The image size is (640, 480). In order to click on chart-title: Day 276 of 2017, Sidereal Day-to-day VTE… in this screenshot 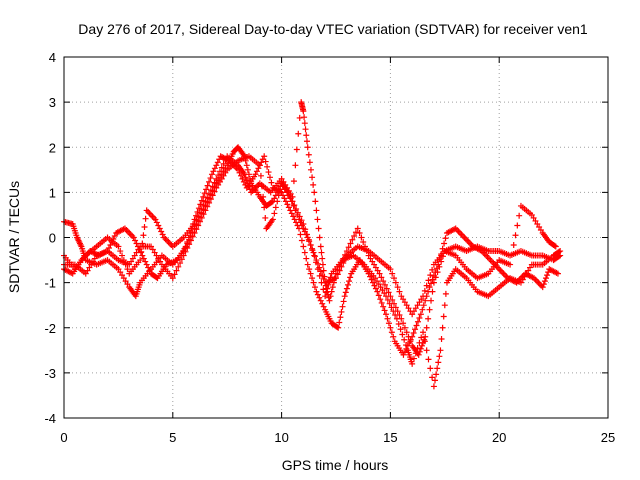, I will do `click(333, 29)`.